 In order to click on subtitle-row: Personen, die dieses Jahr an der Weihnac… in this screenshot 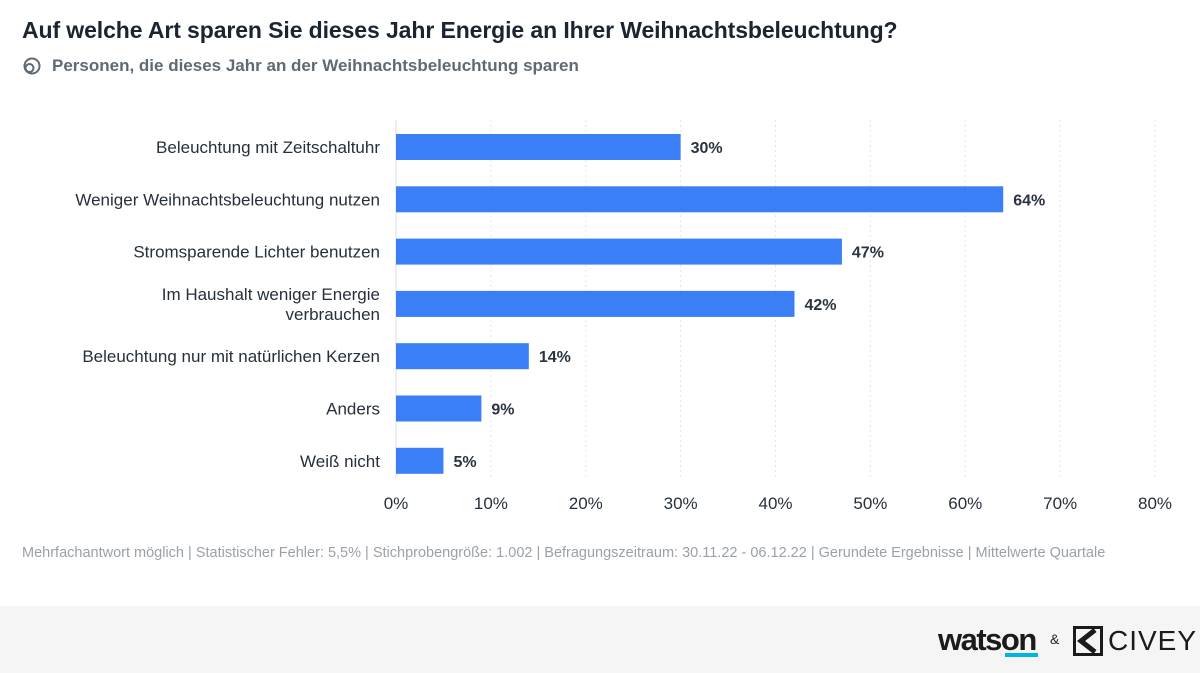, I will do `click(300, 66)`.